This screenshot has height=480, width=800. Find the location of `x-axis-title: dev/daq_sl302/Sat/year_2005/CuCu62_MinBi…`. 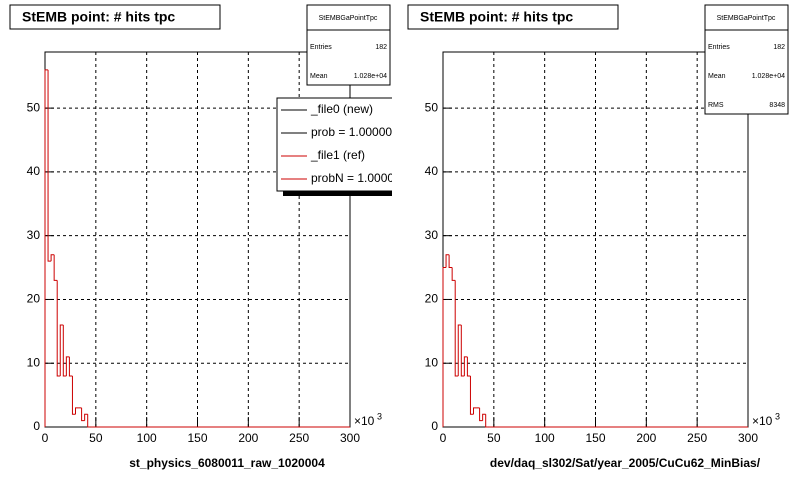

x-axis-title: dev/daq_sl302/Sat/year_2005/CuCu62_MinBi… is located at coordinates (625, 463).